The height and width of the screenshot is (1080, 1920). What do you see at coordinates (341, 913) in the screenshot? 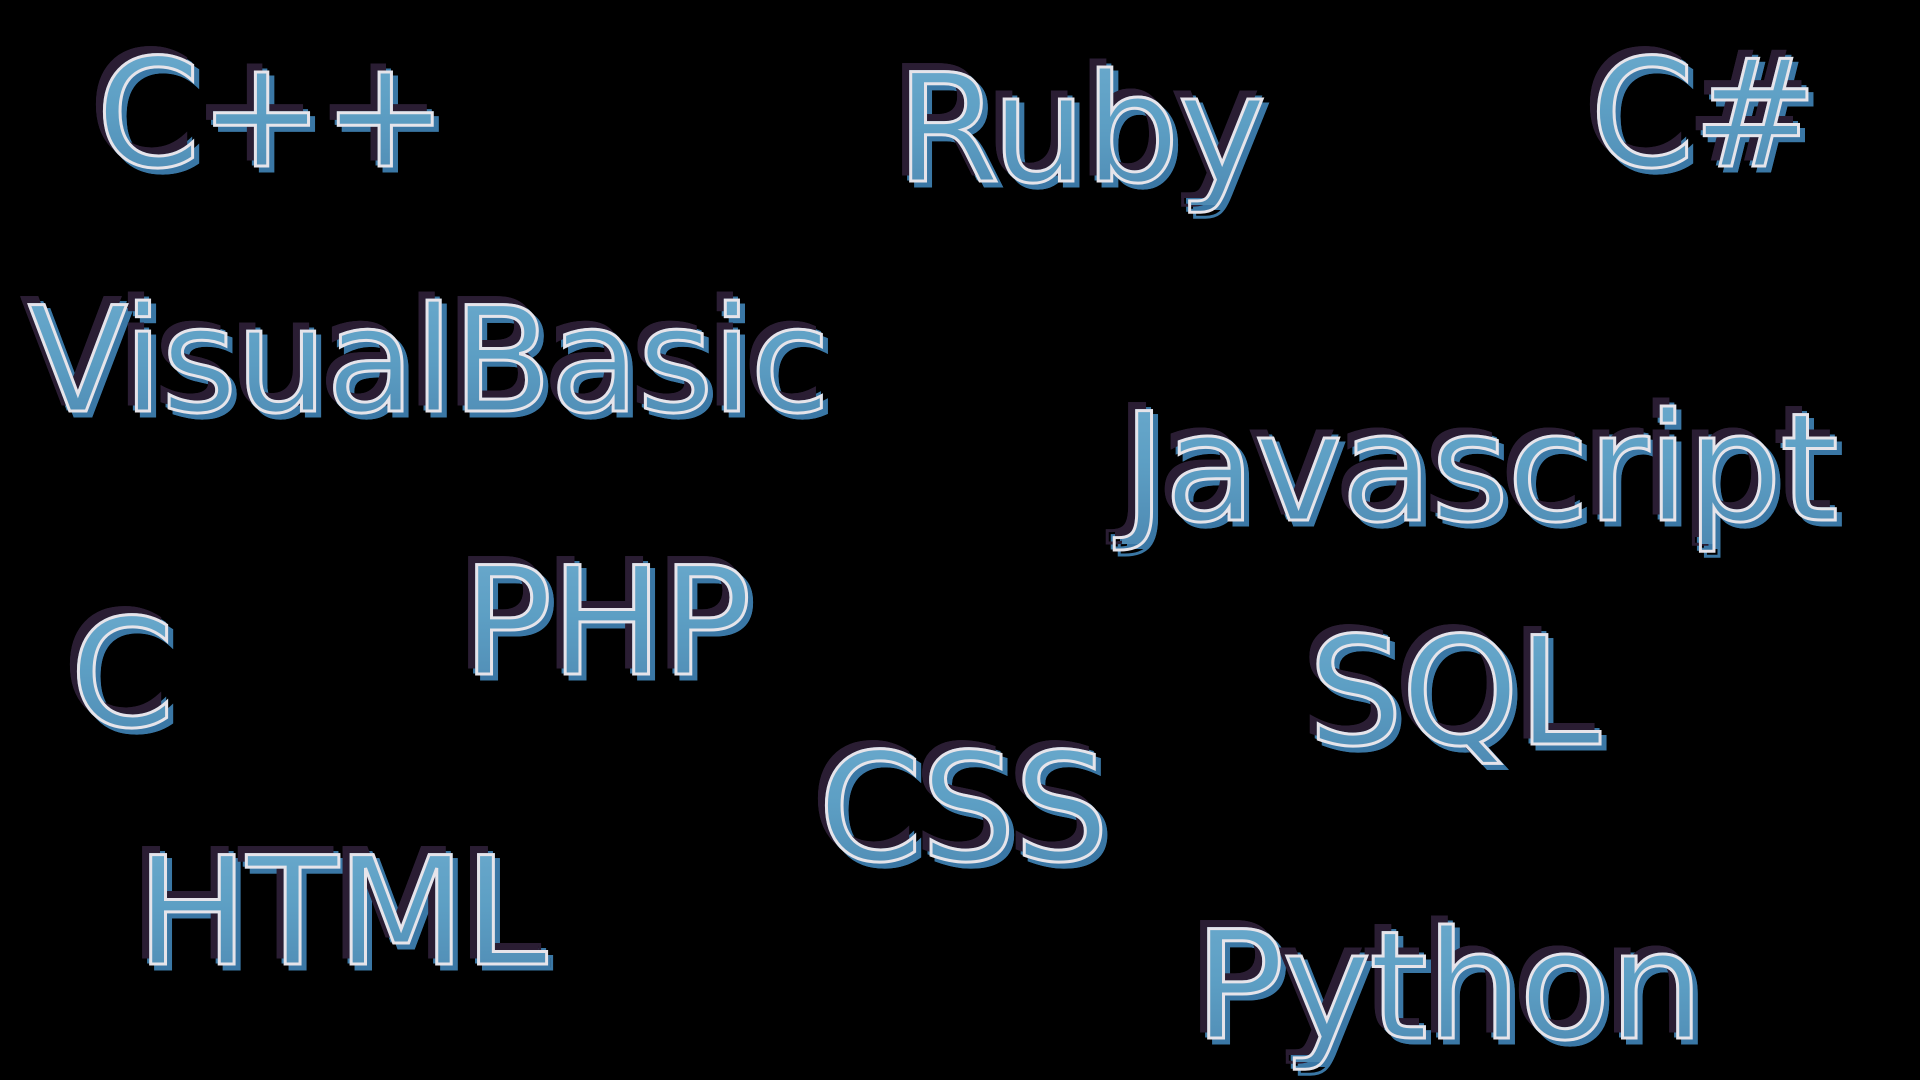
I see `word-html: HTML` at bounding box center [341, 913].